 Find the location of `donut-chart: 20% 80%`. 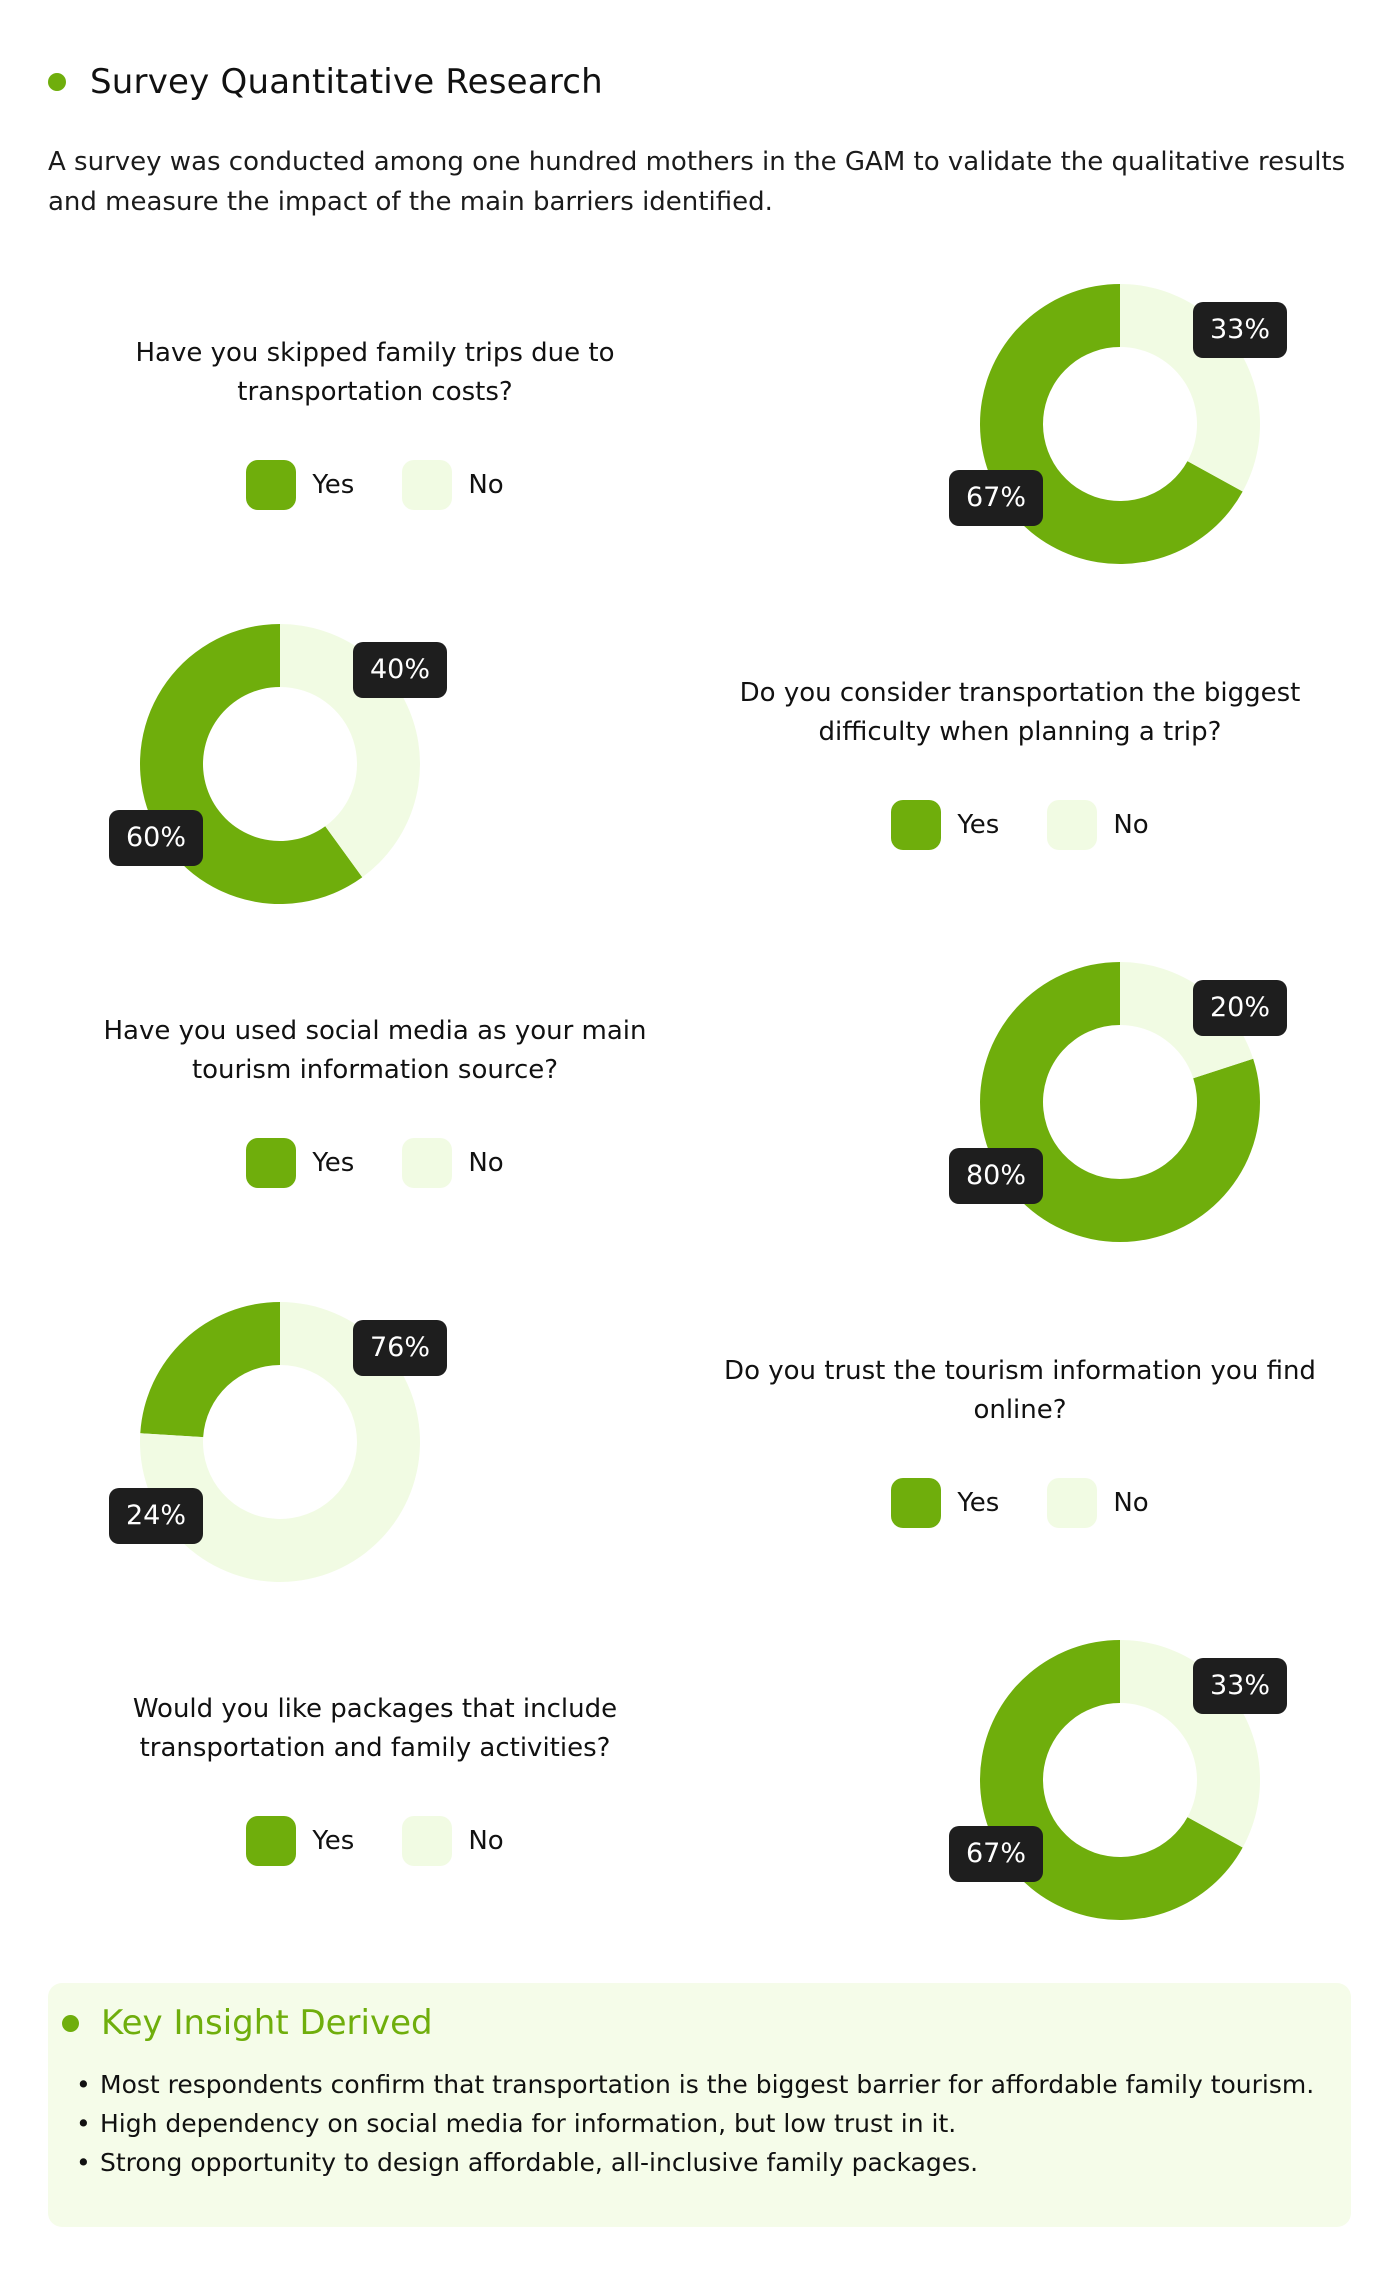

donut-chart: 20% 80% is located at coordinates (1118, 1102).